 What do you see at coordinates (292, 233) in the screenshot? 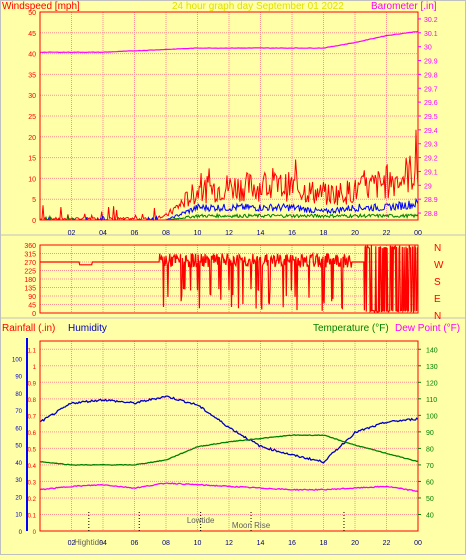
I see `wind-x-tick-label: 16` at bounding box center [292, 233].